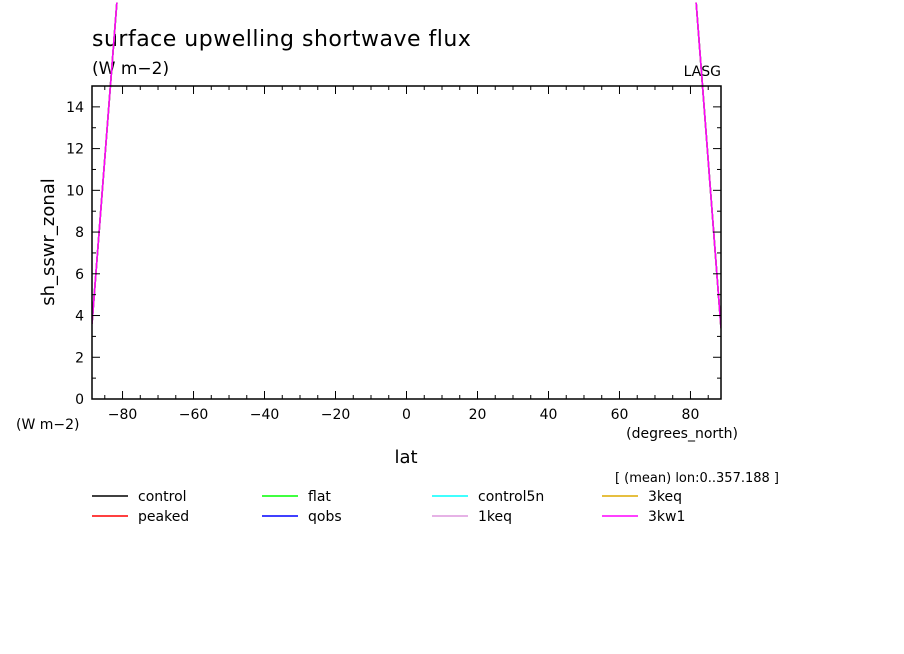 The height and width of the screenshot is (654, 904). What do you see at coordinates (325, 517) in the screenshot?
I see `legend-label-qobs: qobs` at bounding box center [325, 517].